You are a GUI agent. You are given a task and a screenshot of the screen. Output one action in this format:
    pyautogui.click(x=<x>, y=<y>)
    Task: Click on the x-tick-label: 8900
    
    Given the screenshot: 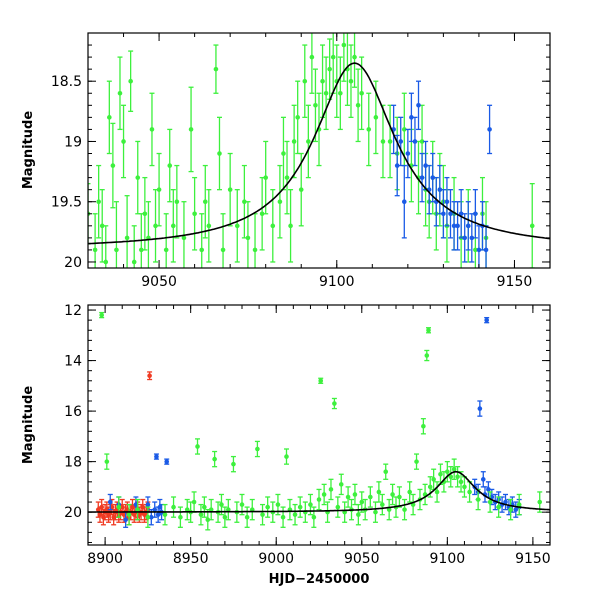 What is the action you would take?
    pyautogui.click(x=105, y=559)
    